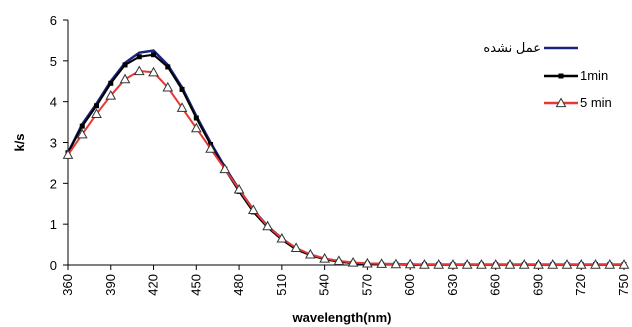 The image size is (632, 327). I want to click on legend-item: عمل نشده, so click(530, 47).